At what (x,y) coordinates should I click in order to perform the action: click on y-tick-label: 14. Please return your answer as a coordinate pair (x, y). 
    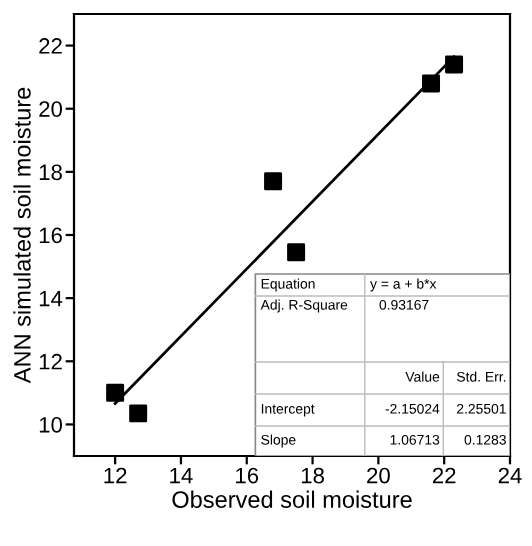
    Looking at the image, I should click on (51, 298).